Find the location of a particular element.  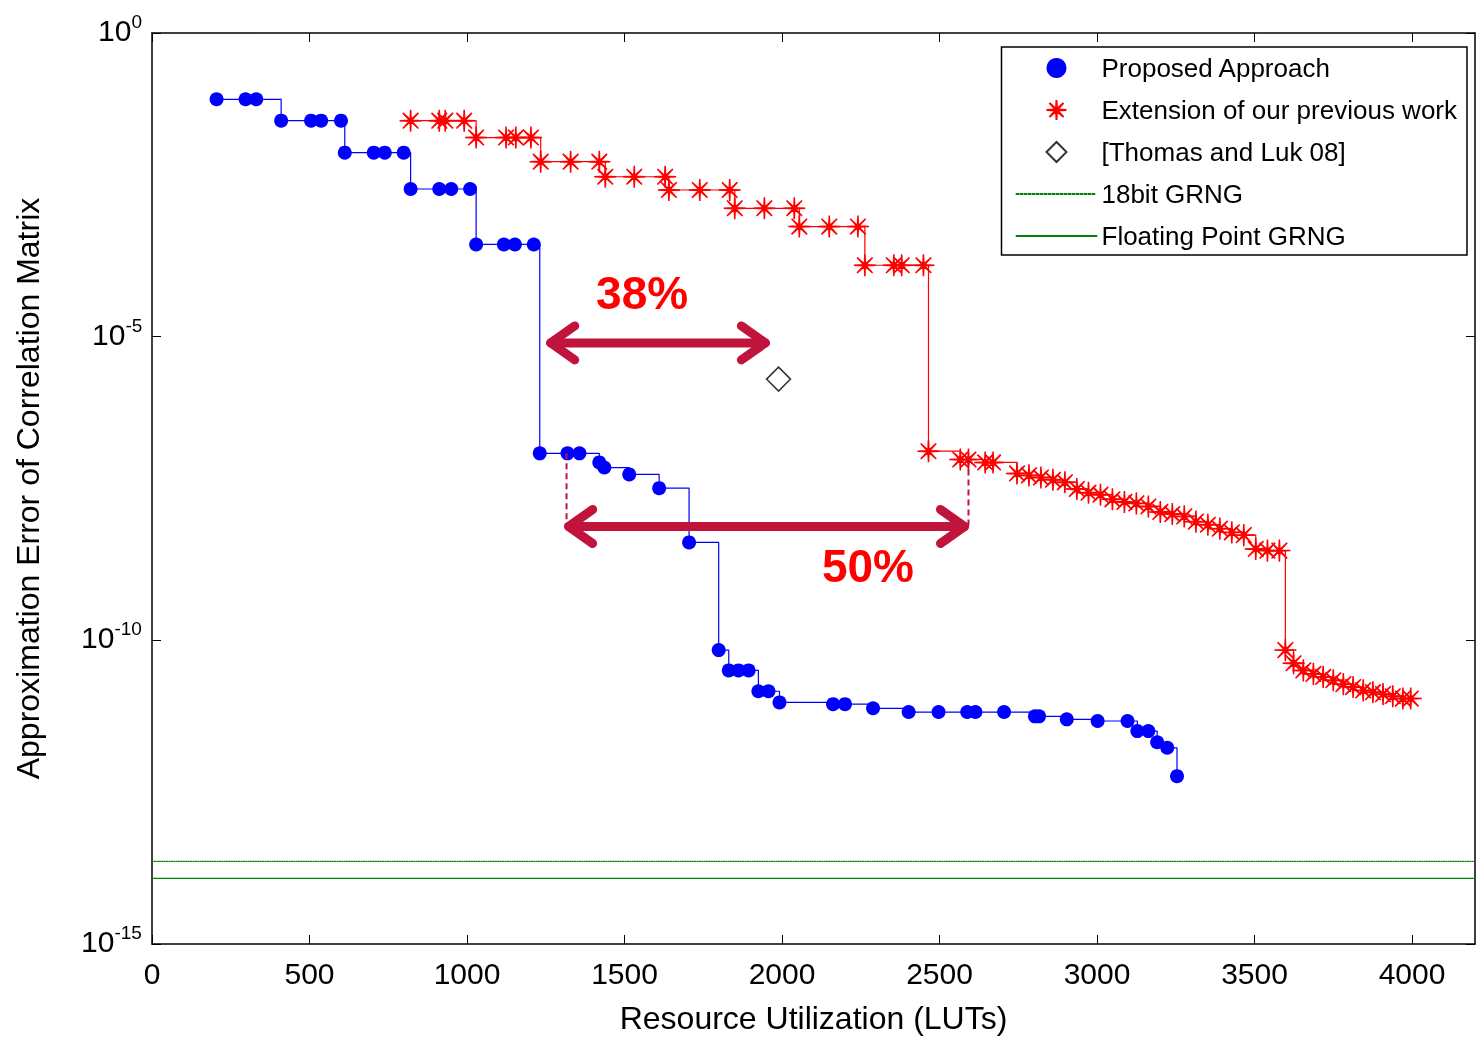

annotation: 50% is located at coordinates (868, 565).